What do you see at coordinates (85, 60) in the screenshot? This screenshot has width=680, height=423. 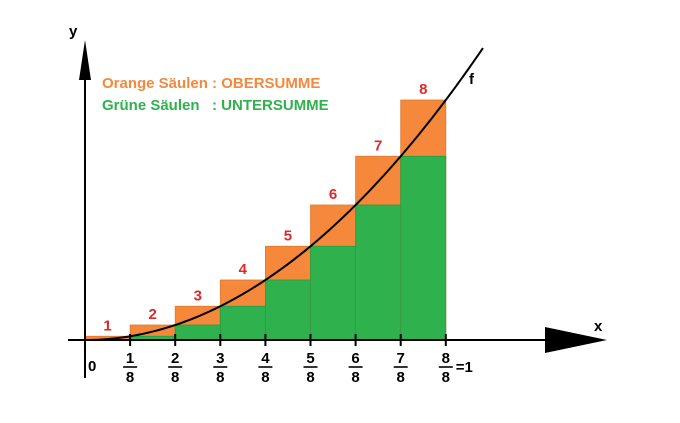 I see `y-axis-arrowhead` at bounding box center [85, 60].